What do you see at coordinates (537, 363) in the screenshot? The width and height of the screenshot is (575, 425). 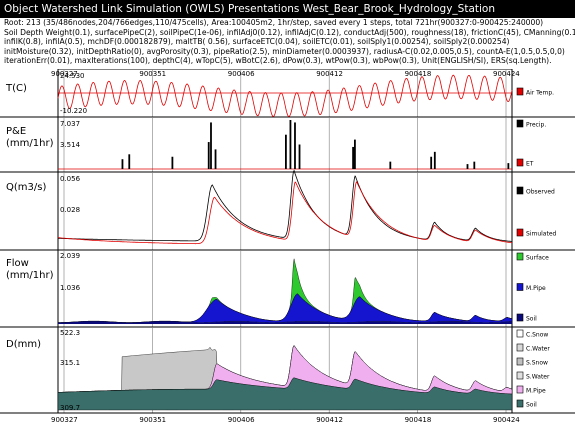 I see `legend-label: S.Snow` at bounding box center [537, 363].